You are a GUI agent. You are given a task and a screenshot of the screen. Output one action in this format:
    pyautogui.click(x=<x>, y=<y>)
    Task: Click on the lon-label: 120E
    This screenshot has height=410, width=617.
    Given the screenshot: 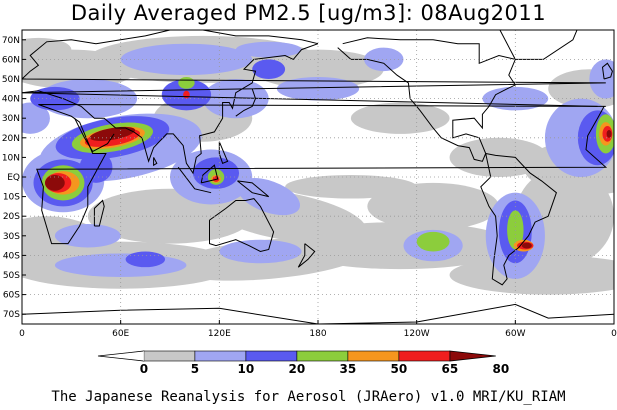 What is the action you would take?
    pyautogui.click(x=219, y=334)
    